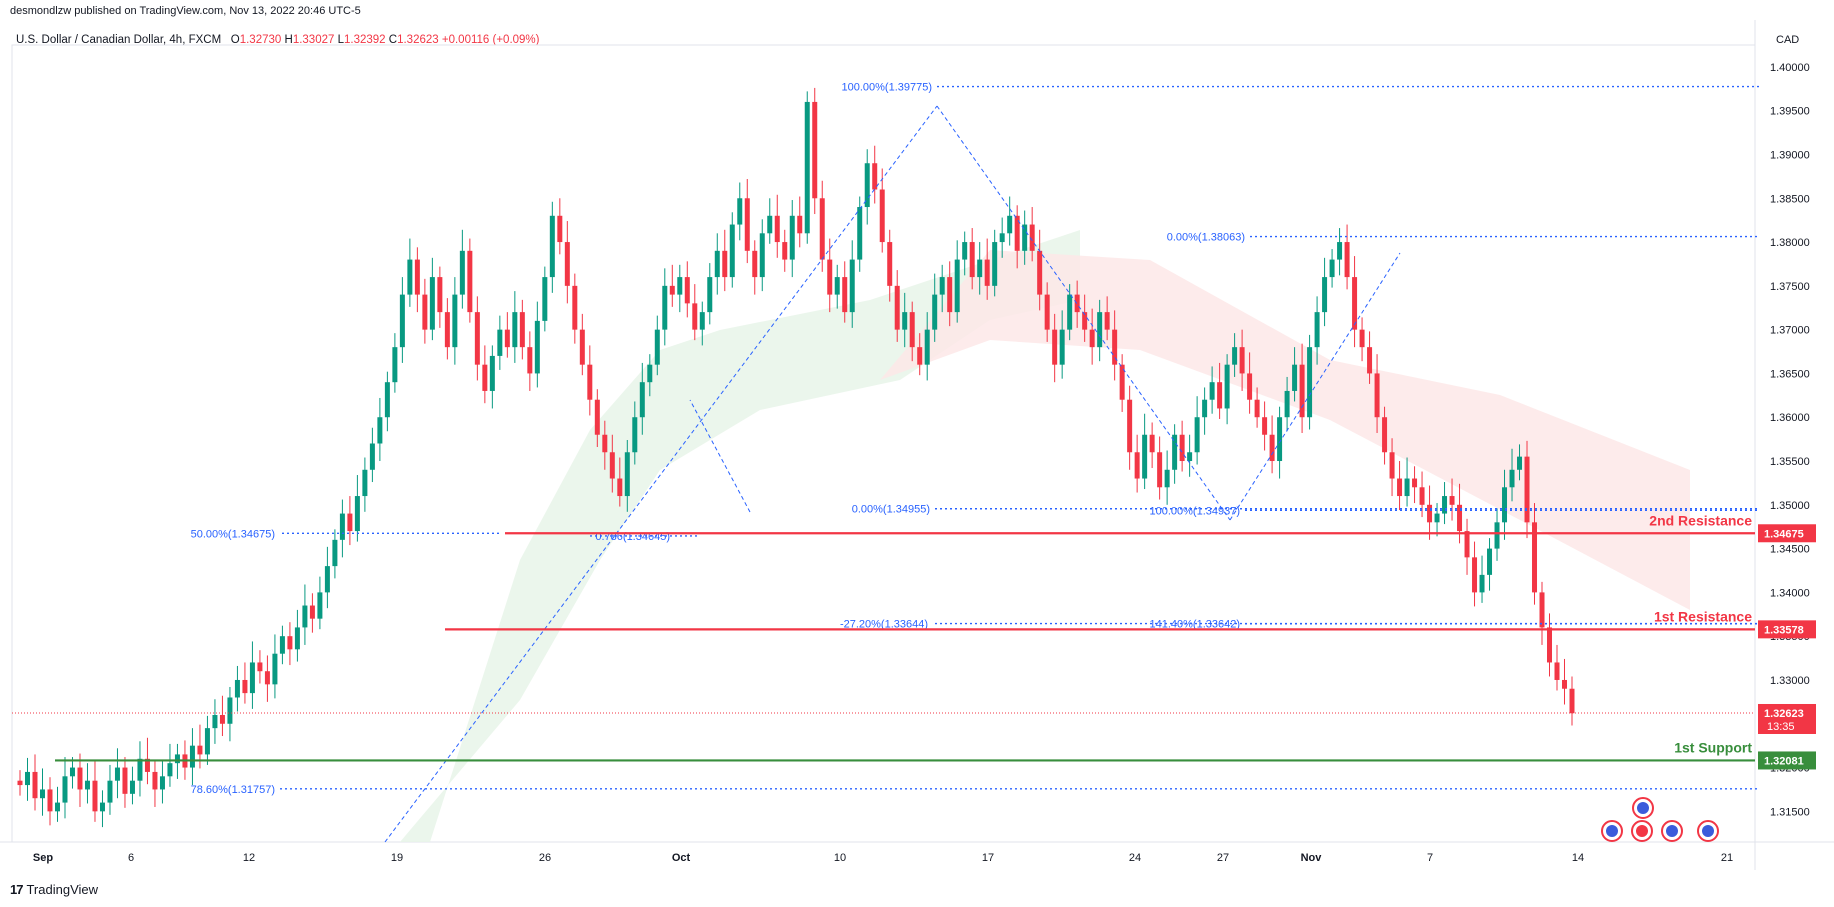 The image size is (1834, 907). I want to click on ohlc-close-value: 1.32623, so click(418, 40).